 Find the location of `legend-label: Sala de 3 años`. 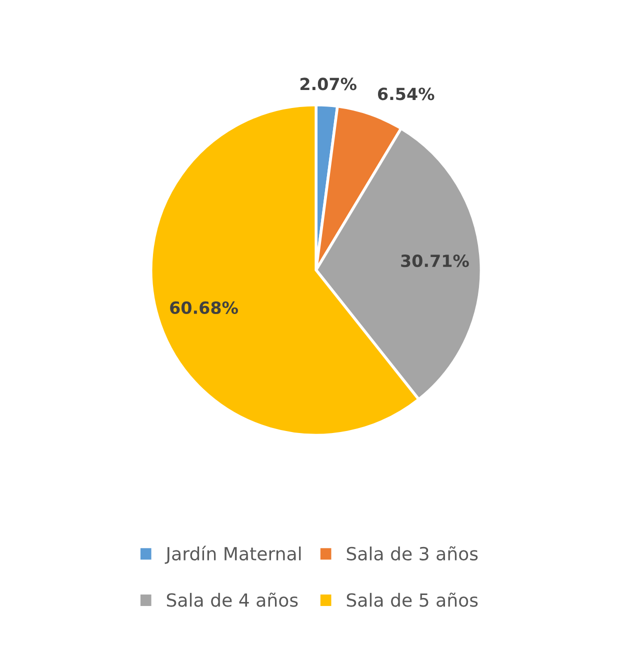

legend-label: Sala de 3 años is located at coordinates (412, 553).